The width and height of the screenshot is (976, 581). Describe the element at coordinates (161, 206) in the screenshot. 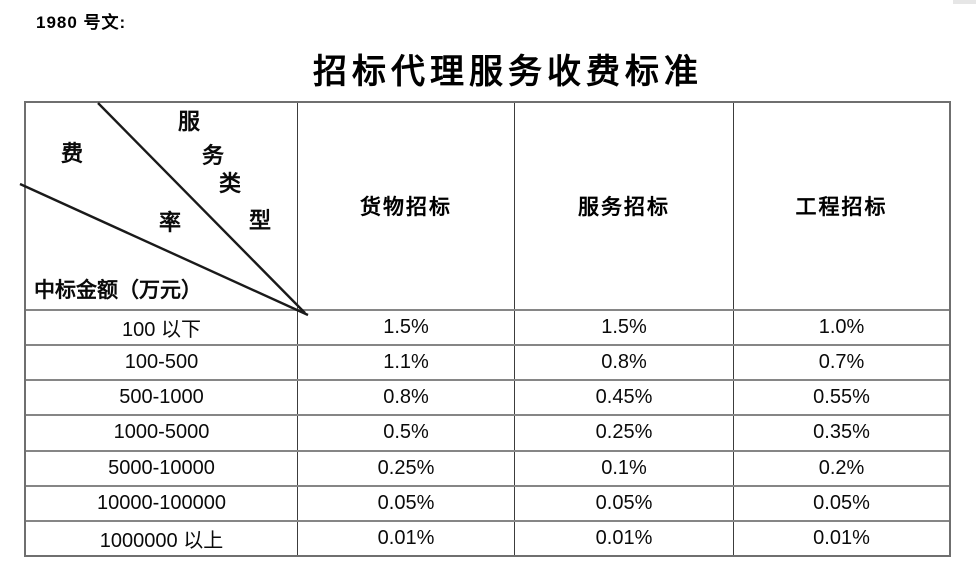

I see `corner-header-cell: 服 务 类 型 费 率 中标金额（万元）` at that location.